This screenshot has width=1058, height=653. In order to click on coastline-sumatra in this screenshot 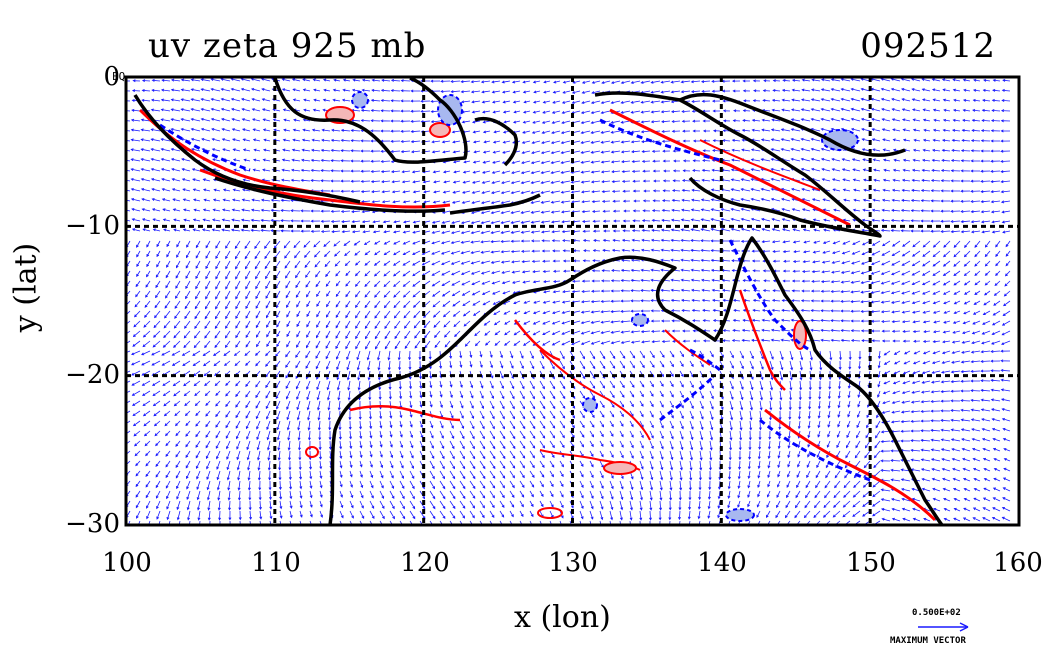, I will do `click(247, 149)`.